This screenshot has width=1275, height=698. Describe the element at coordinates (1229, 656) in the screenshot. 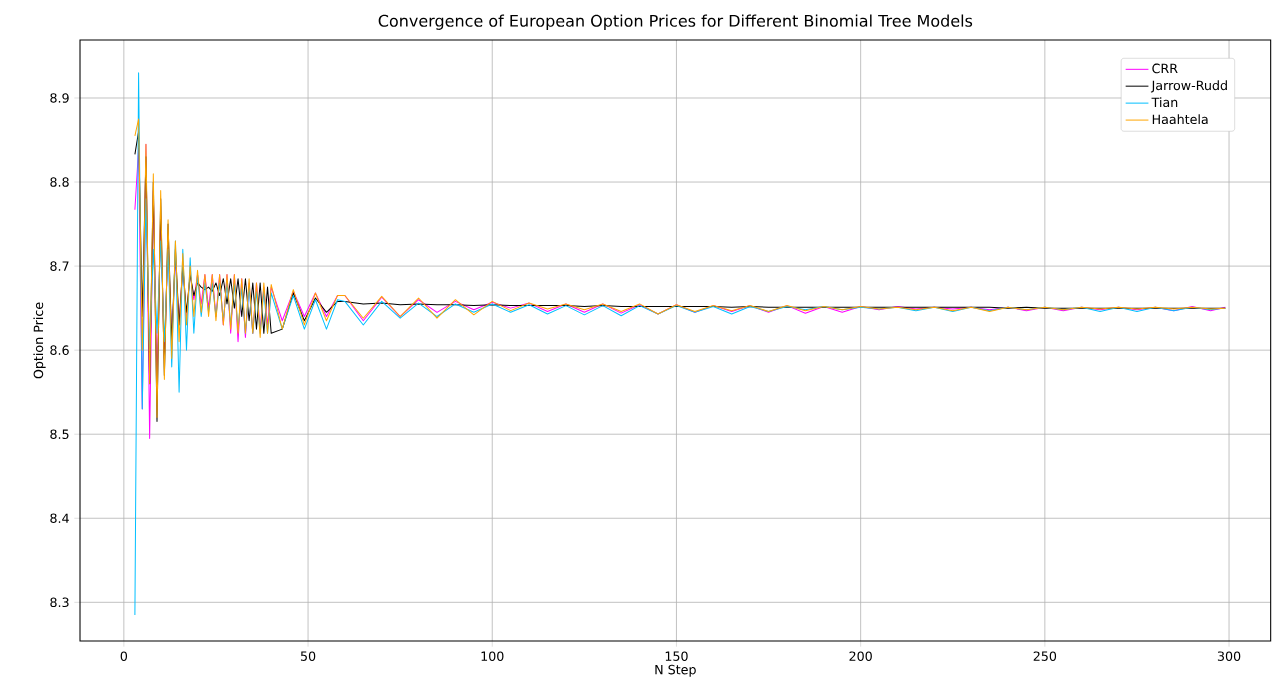

I see `x-tick-label: 300` at that location.